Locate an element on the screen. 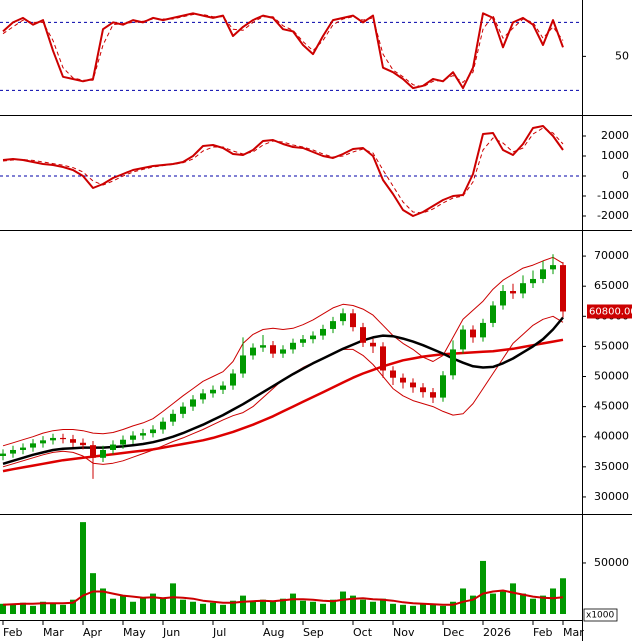 This screenshot has width=632, height=641. y-tick-label: 55000 is located at coordinates (611, 345).